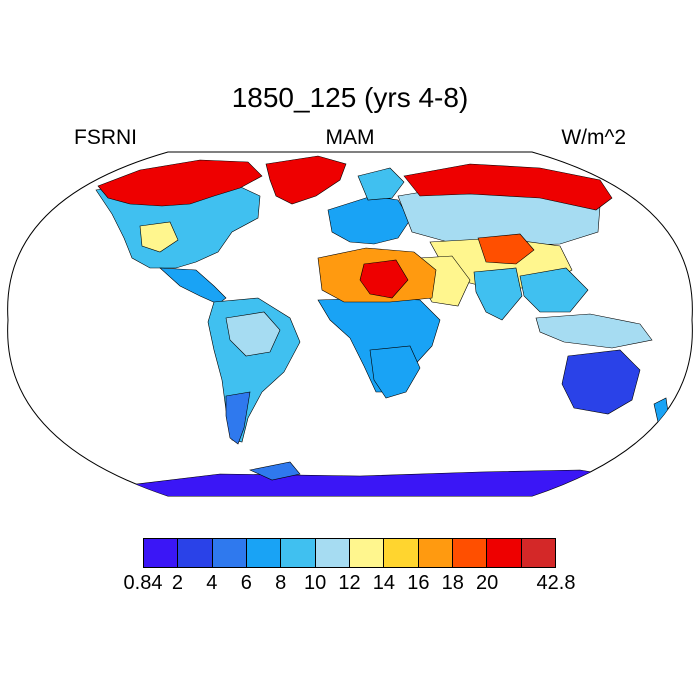  I want to click on region-sahara-core, so click(384, 279).